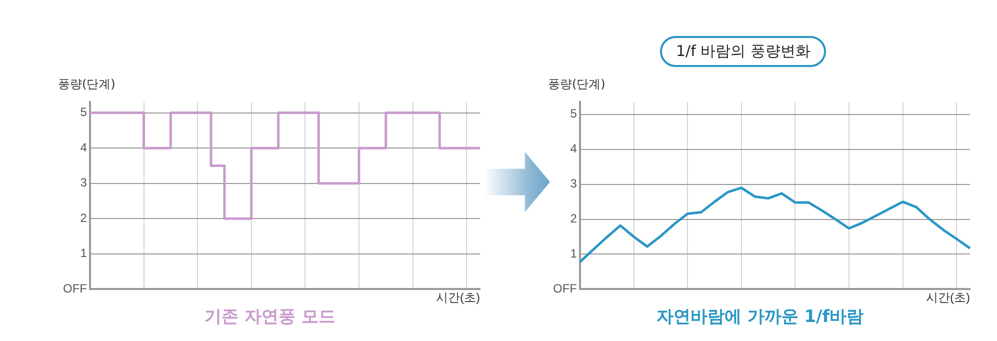 Image resolution: width=997 pixels, height=341 pixels. What do you see at coordinates (760, 317) in the screenshot?
I see `text: 자연바람에 가까운 1/f바람` at bounding box center [760, 317].